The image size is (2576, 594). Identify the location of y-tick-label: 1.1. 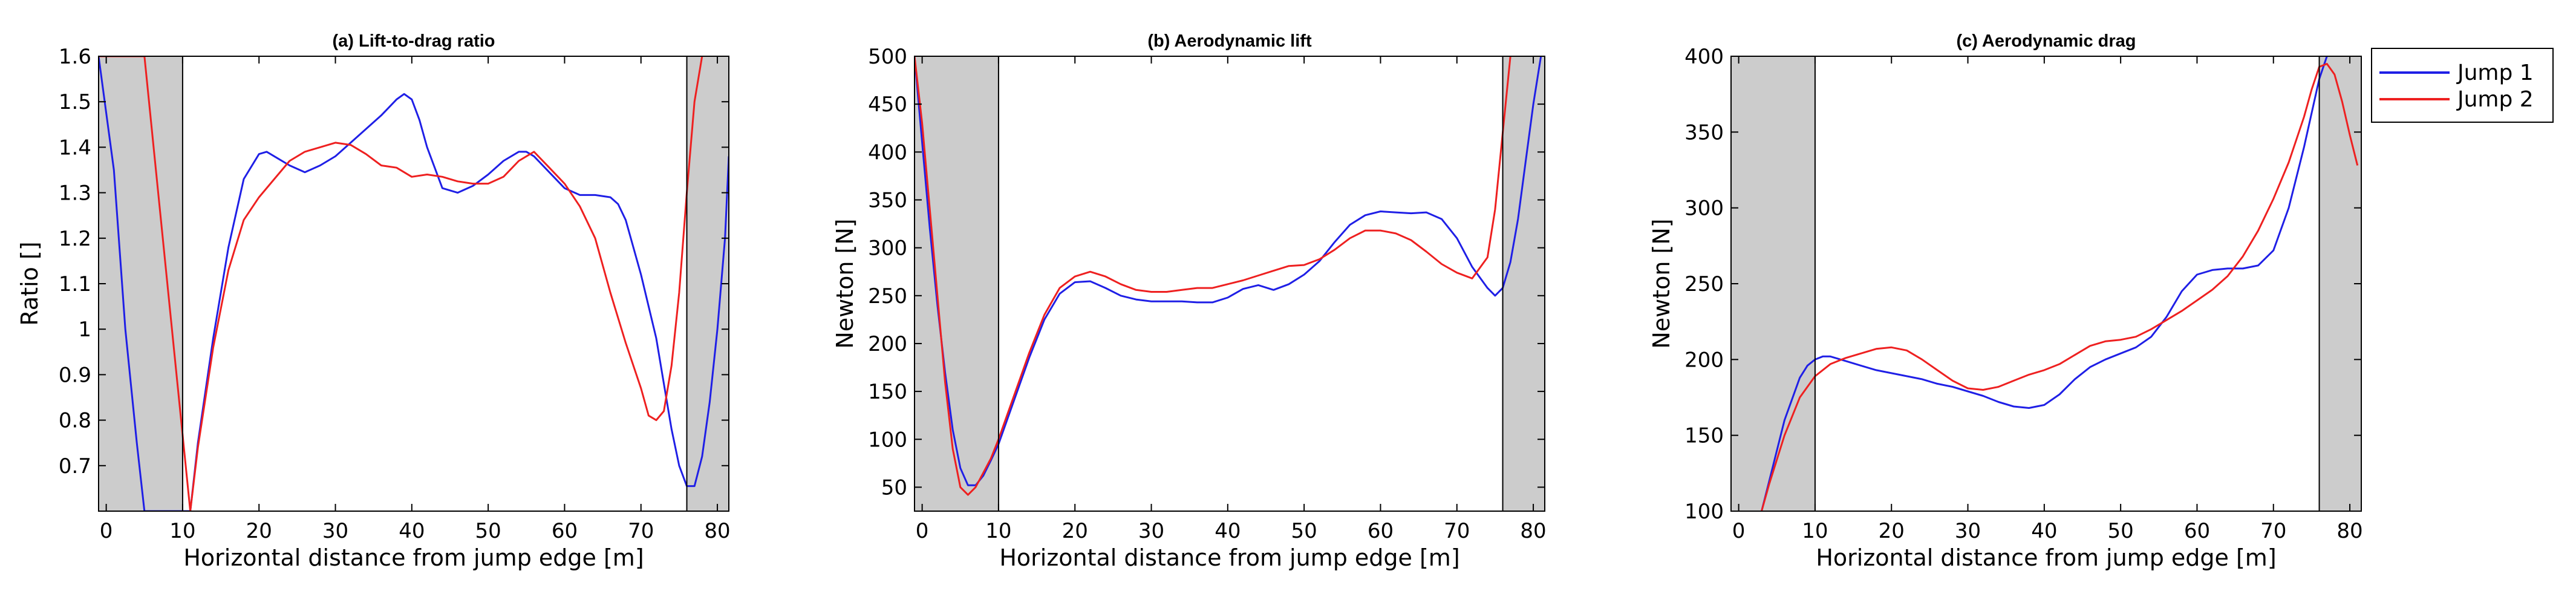
(75, 284).